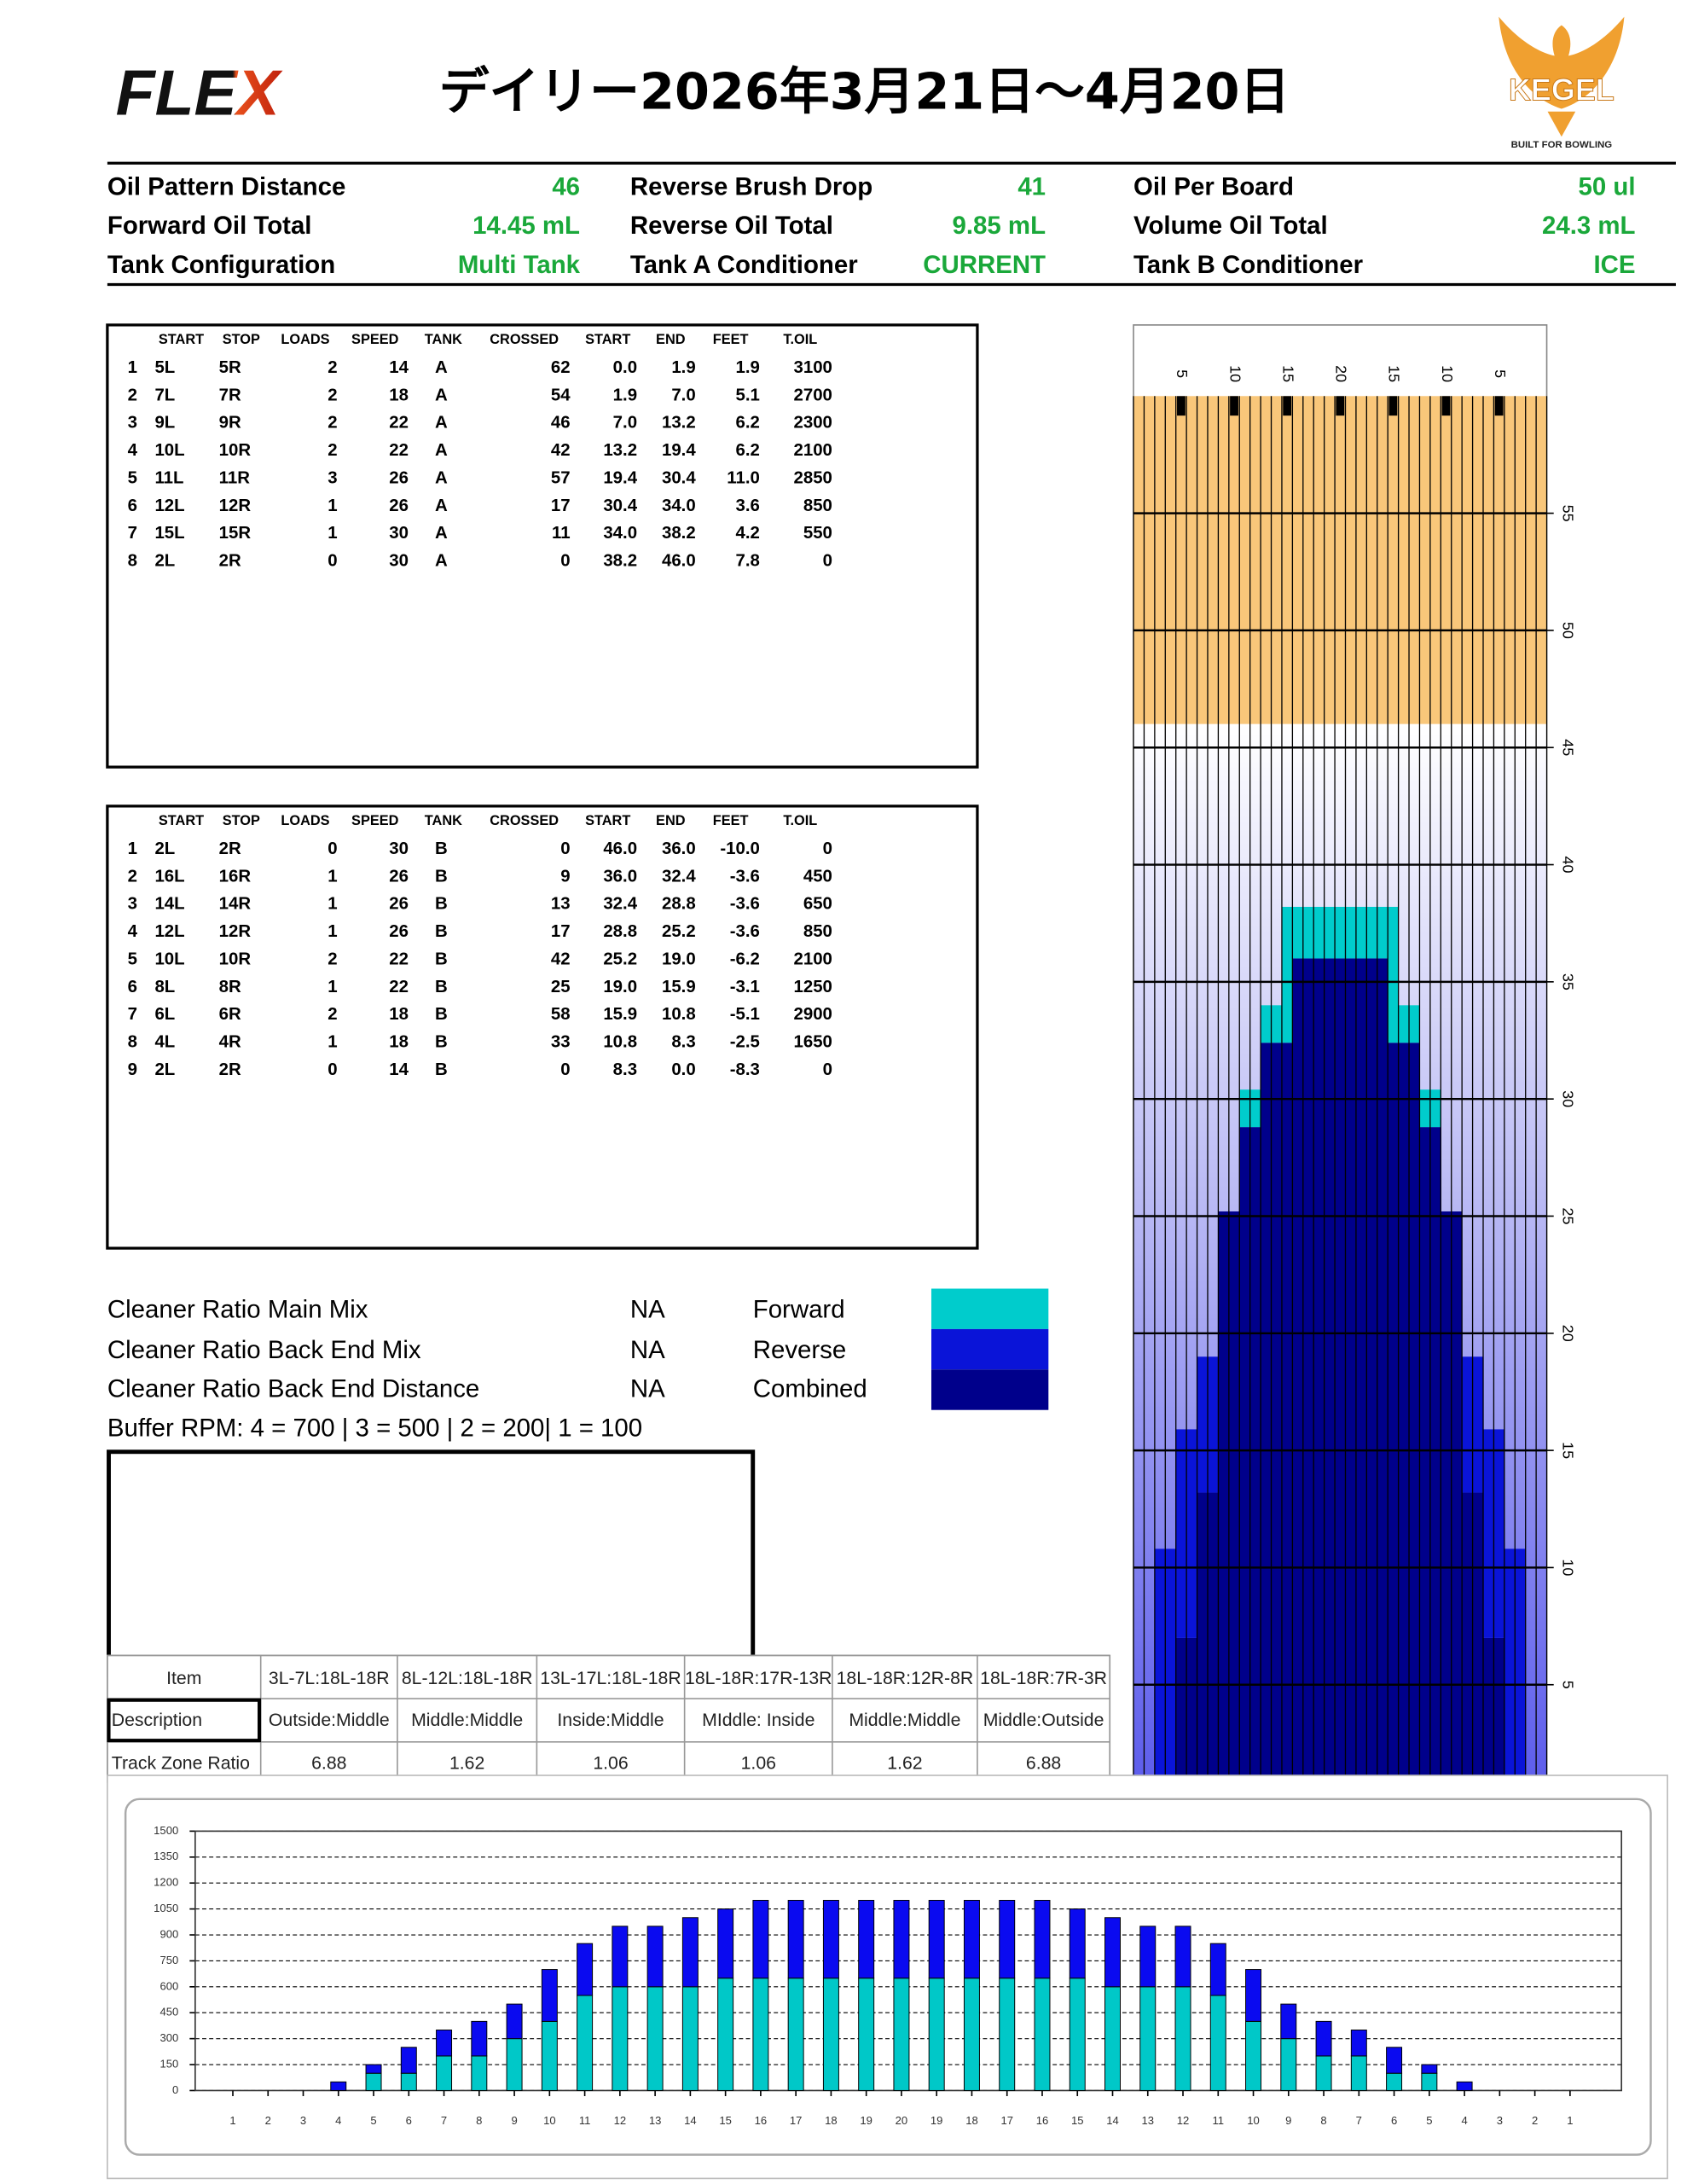  I want to click on table-cell: A, so click(442, 423).